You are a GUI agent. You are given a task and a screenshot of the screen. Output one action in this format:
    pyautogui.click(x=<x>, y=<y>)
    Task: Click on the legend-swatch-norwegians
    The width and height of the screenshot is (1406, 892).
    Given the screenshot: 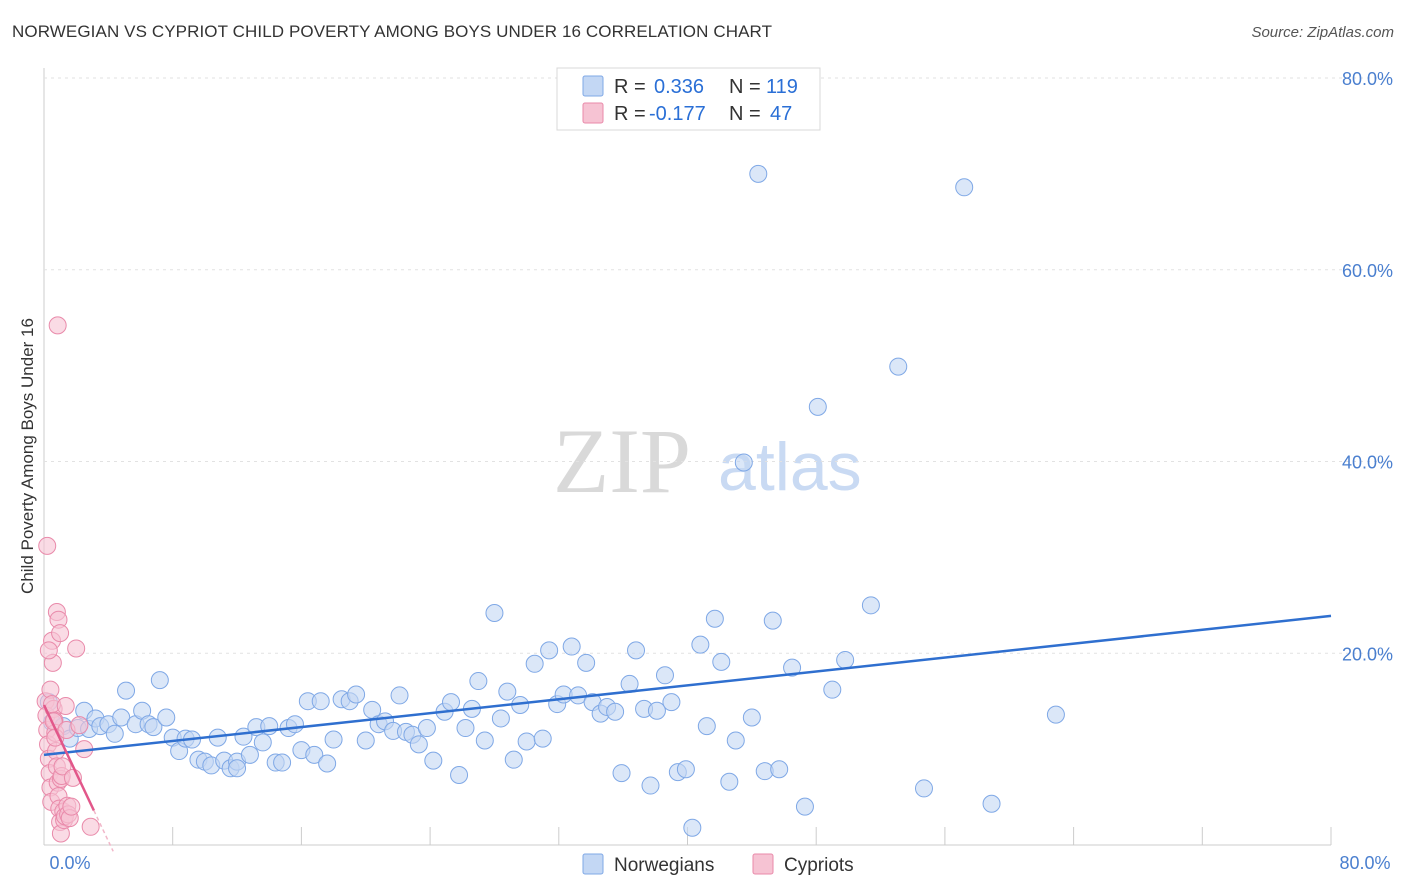 What is the action you would take?
    pyautogui.click(x=593, y=86)
    